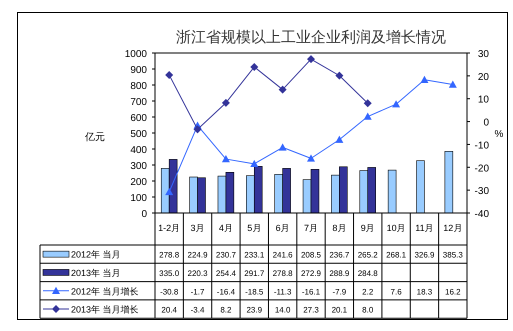 Image resolution: width=513 pixels, height=331 pixels. Describe the element at coordinates (311, 228) in the screenshot. I see `x-tick-label: 7月` at that location.